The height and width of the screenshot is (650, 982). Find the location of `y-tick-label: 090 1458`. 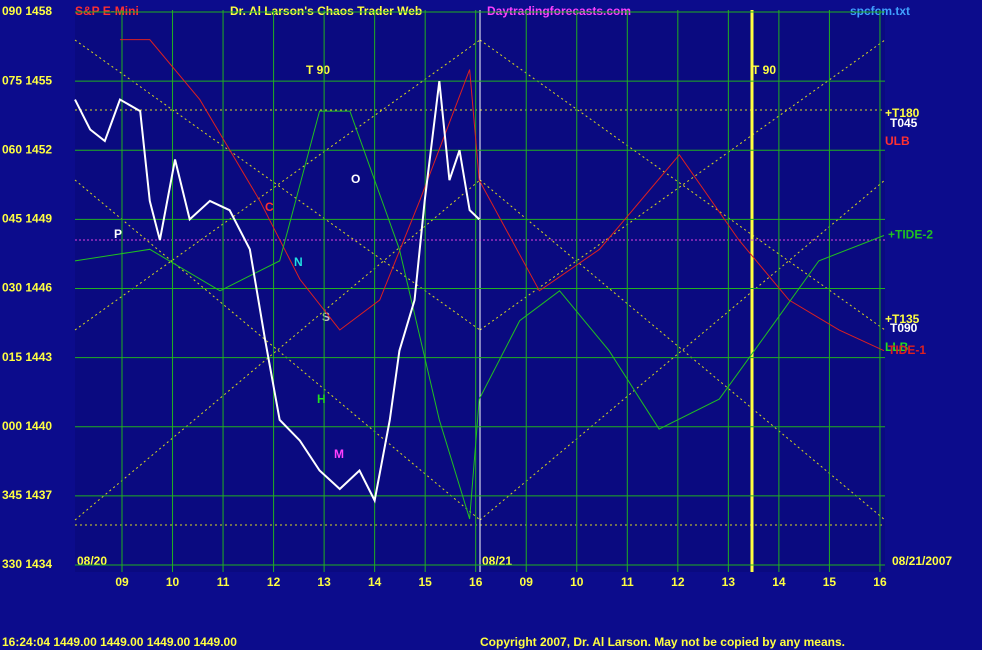

y-tick-label: 090 1458 is located at coordinates (27, 11).